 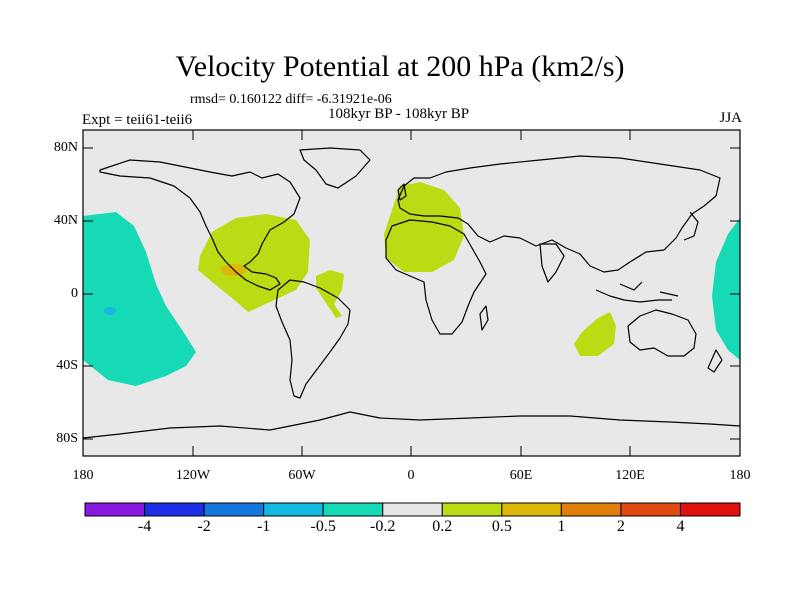 What do you see at coordinates (630, 475) in the screenshot?
I see `x-tick-label: 120E` at bounding box center [630, 475].